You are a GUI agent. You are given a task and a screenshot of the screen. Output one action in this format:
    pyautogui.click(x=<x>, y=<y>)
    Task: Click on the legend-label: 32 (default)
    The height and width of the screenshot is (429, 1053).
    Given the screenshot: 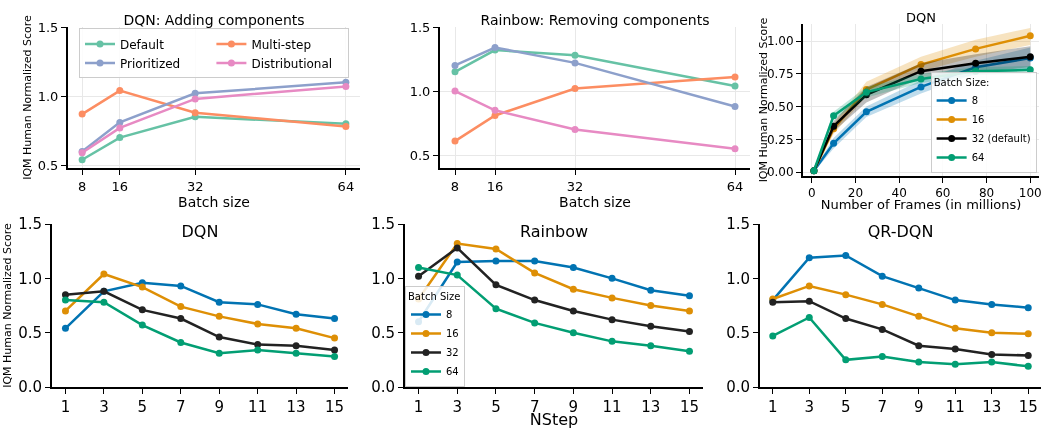 What is the action you would take?
    pyautogui.click(x=1001, y=139)
    